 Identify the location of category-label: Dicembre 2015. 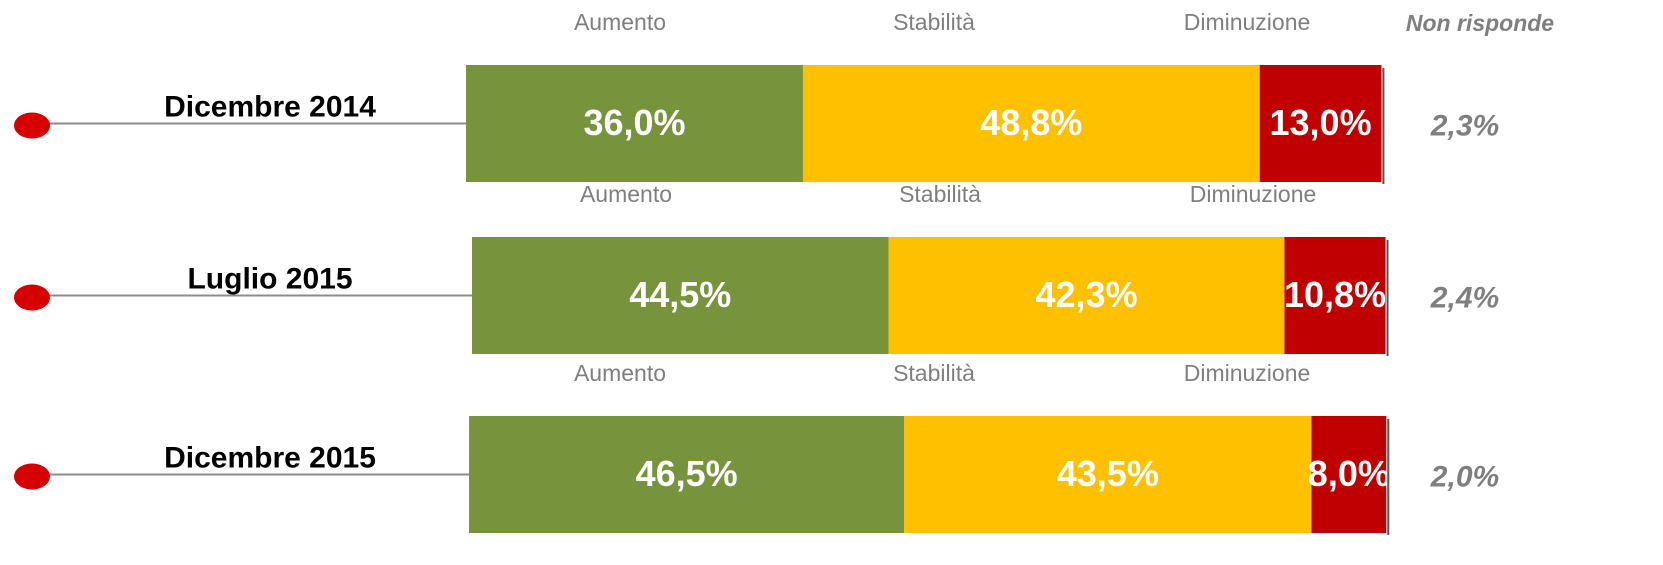
(270, 457).